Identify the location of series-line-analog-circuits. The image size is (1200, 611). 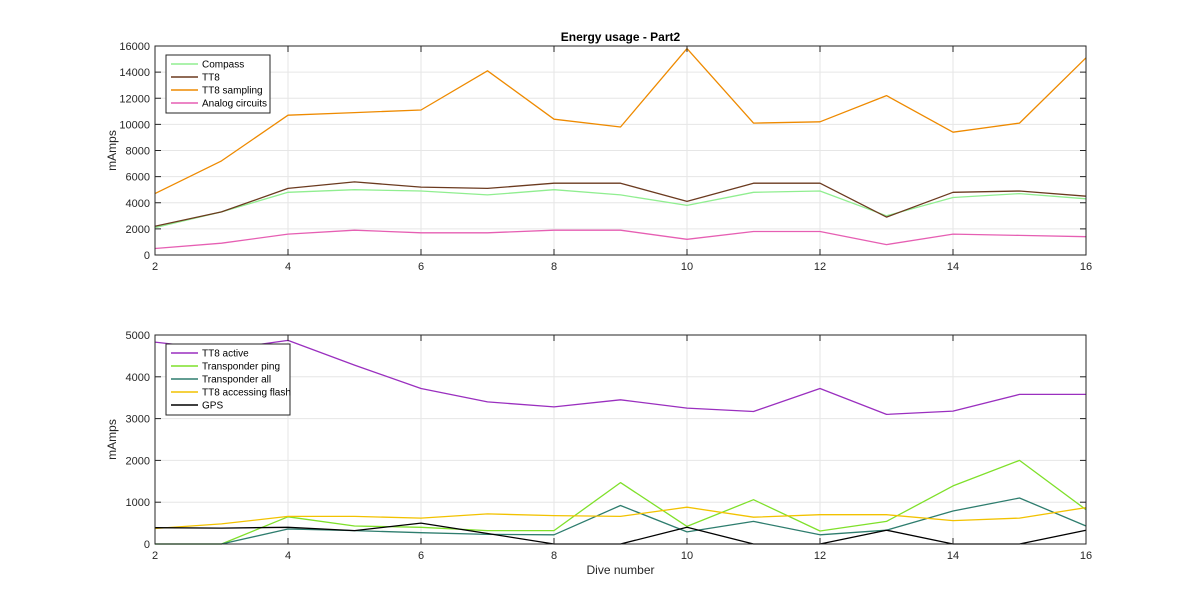
(620, 239).